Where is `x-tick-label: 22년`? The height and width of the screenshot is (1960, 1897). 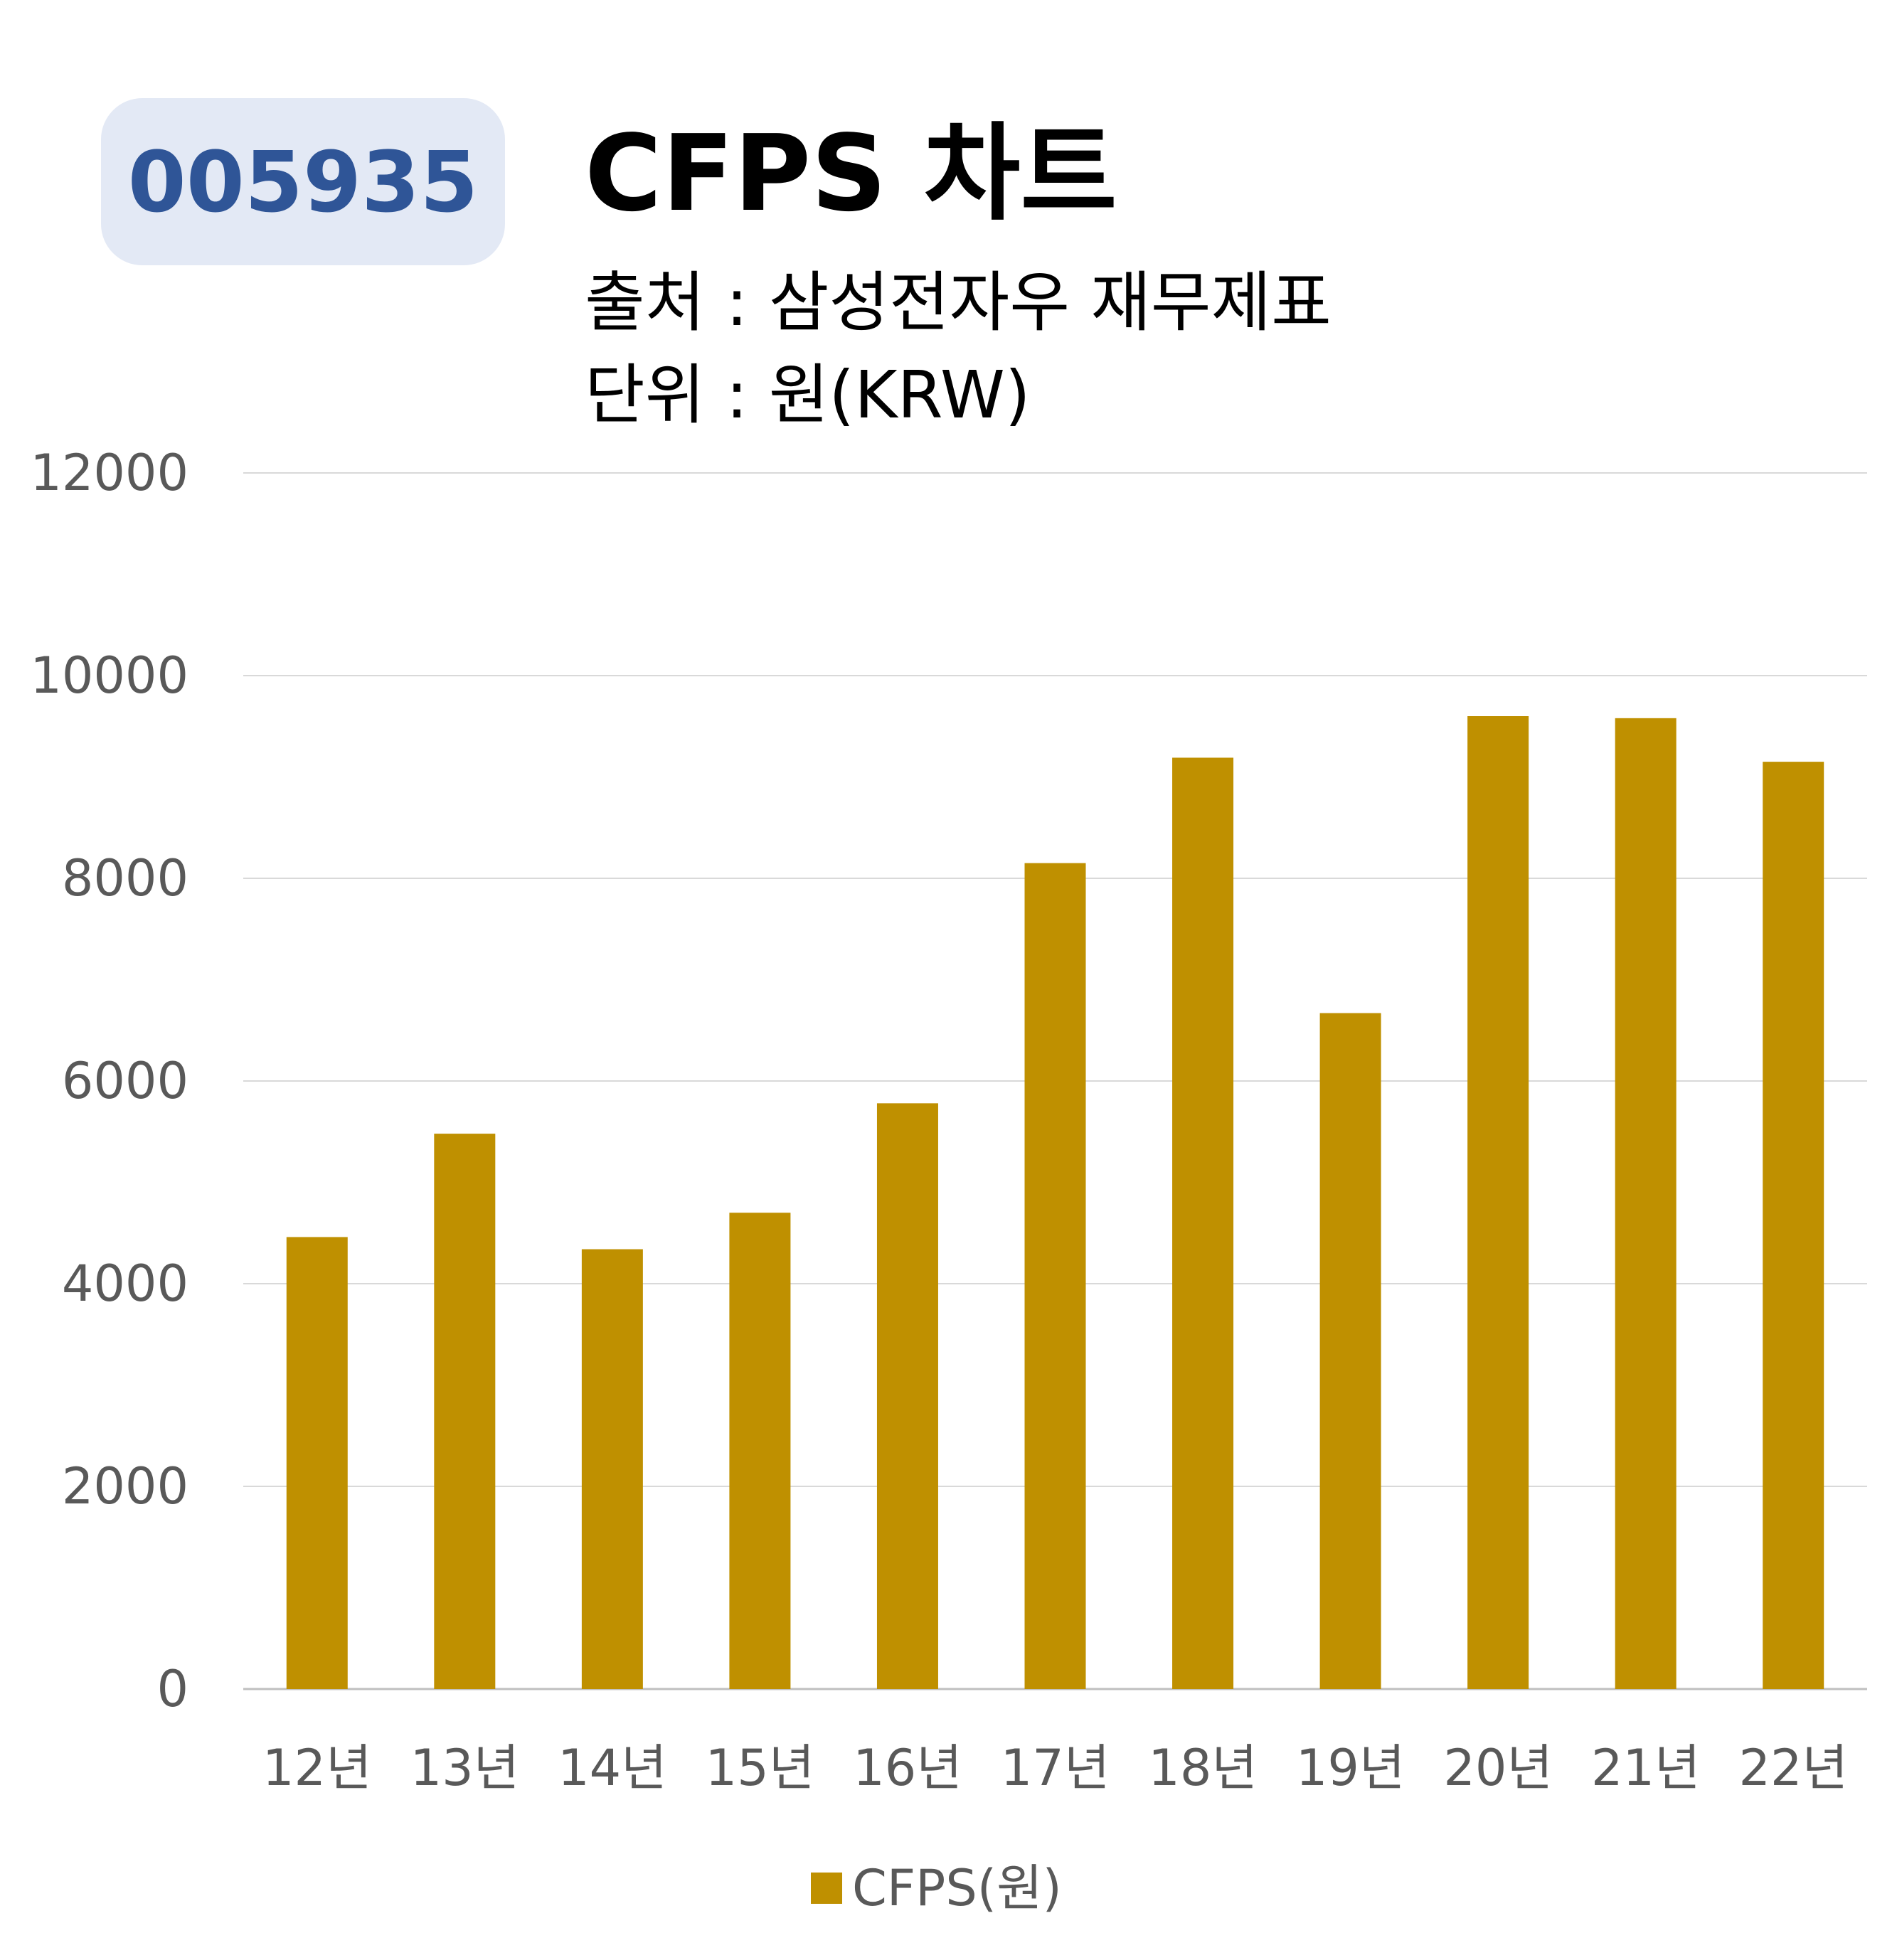 x-tick-label: 22년 is located at coordinates (1793, 1768).